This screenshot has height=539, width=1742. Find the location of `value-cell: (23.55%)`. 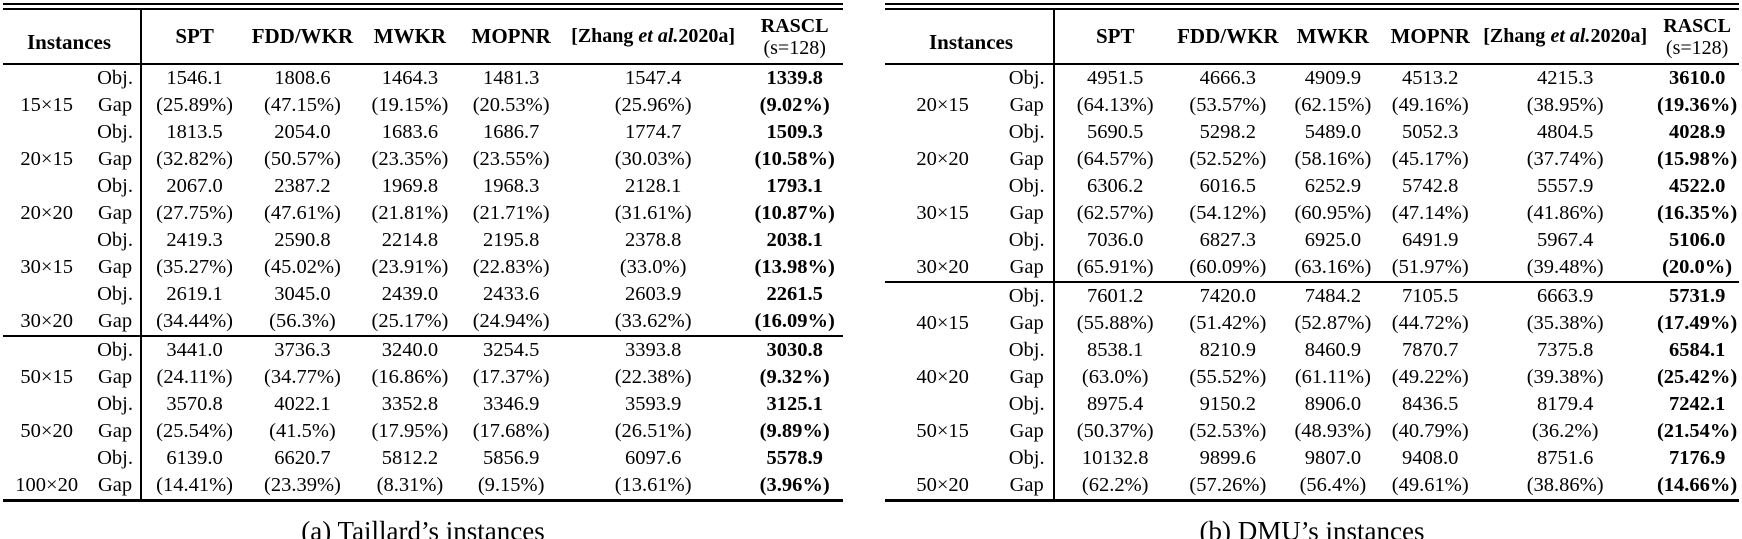

value-cell: (23.55%) is located at coordinates (511, 159).